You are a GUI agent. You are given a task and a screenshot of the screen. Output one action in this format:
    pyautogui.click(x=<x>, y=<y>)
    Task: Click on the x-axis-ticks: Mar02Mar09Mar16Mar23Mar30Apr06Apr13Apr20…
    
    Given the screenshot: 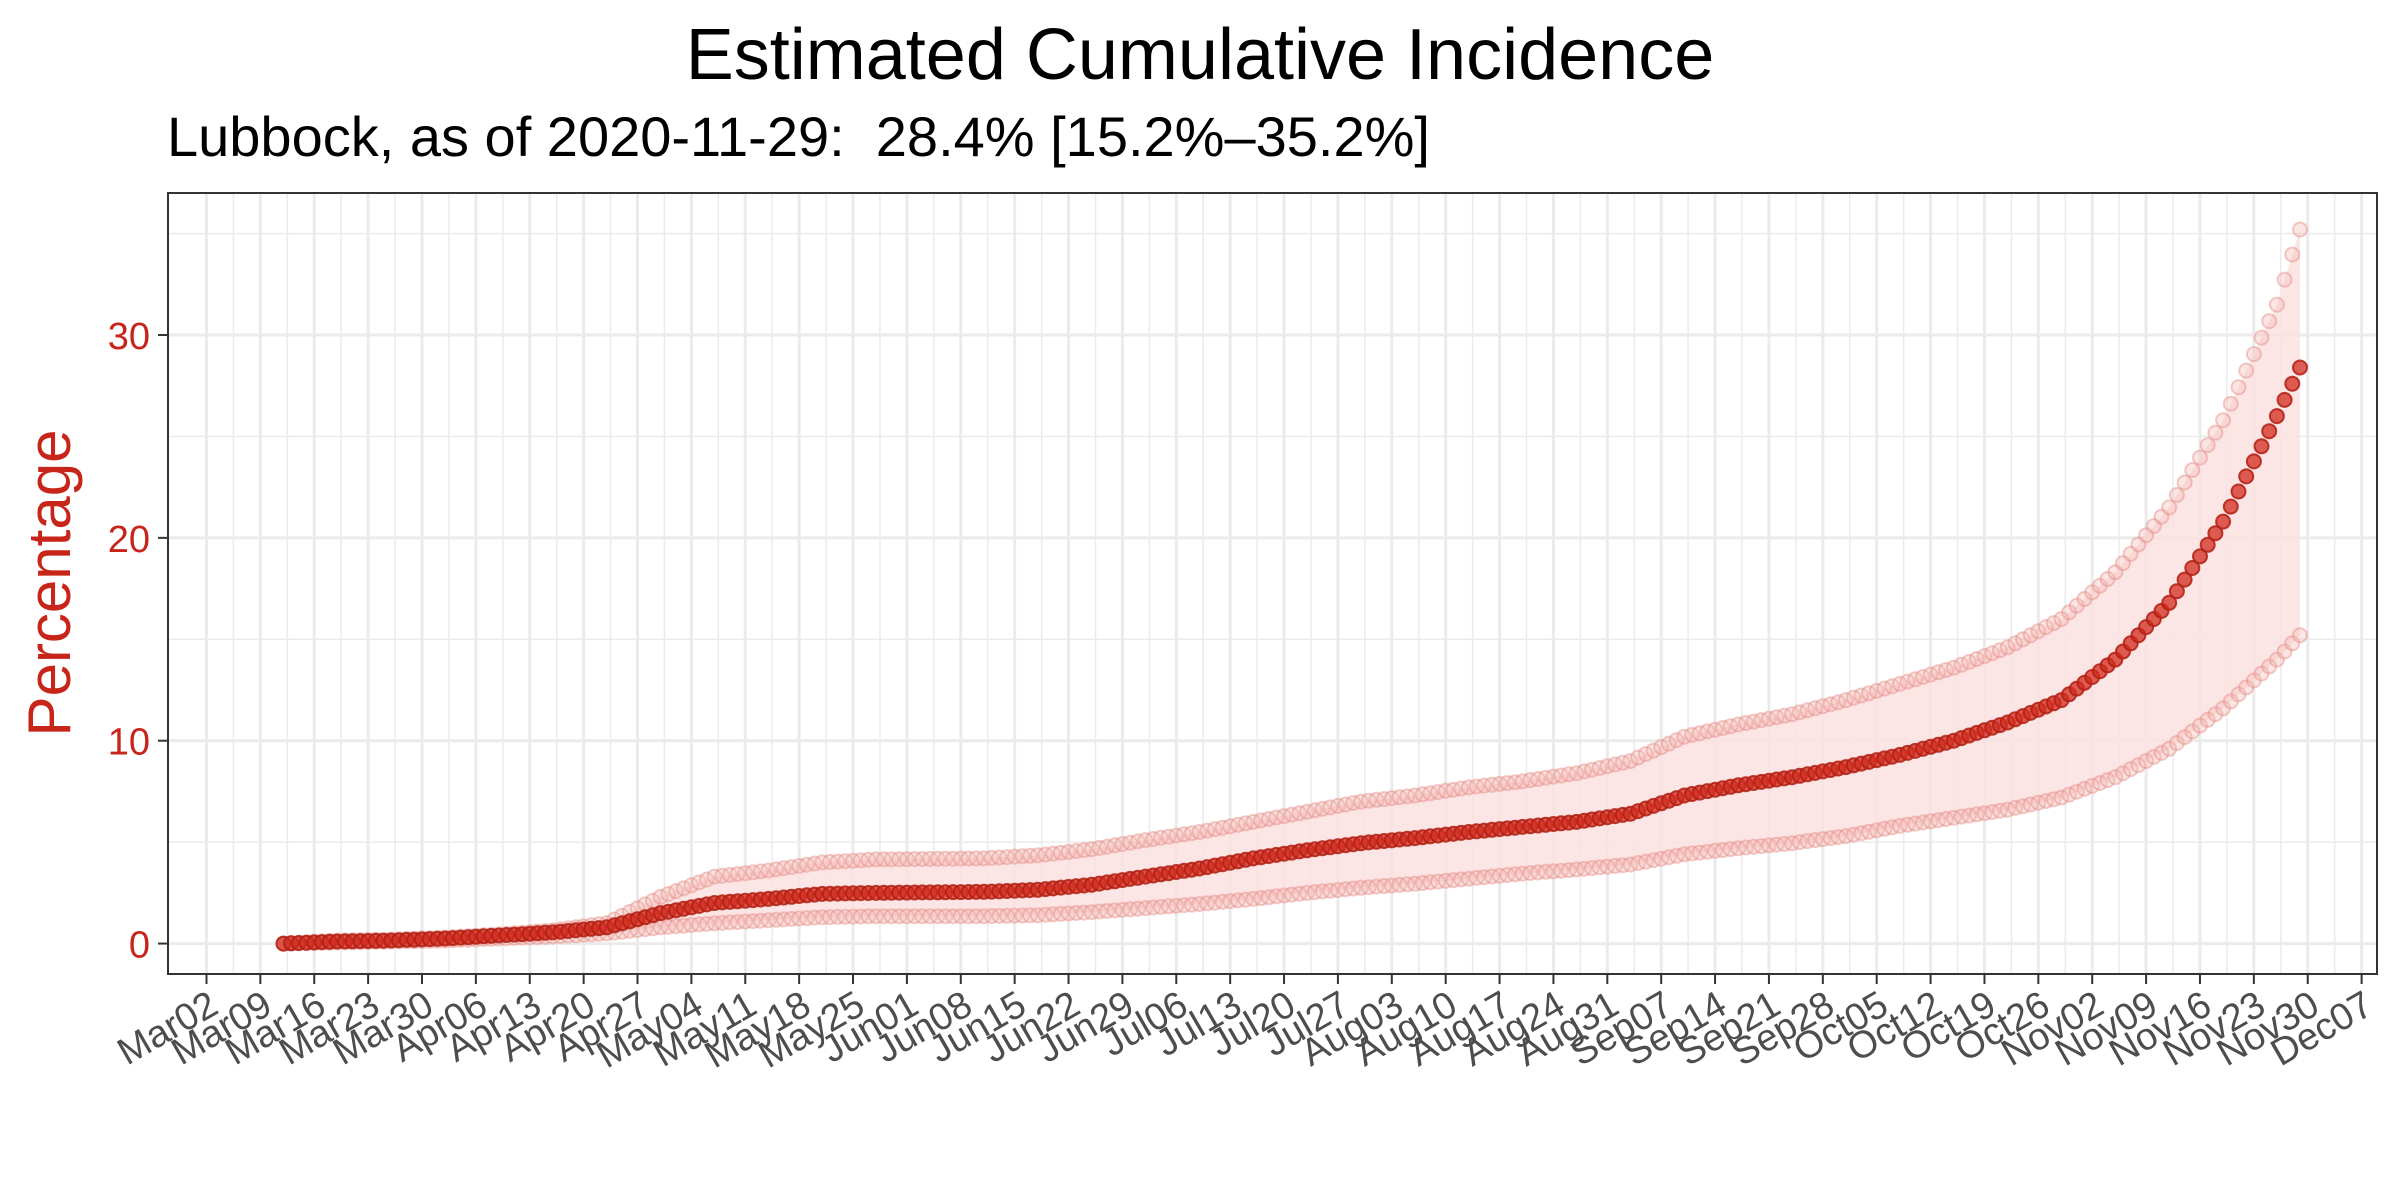 What is the action you would take?
    pyautogui.click(x=1245, y=1025)
    